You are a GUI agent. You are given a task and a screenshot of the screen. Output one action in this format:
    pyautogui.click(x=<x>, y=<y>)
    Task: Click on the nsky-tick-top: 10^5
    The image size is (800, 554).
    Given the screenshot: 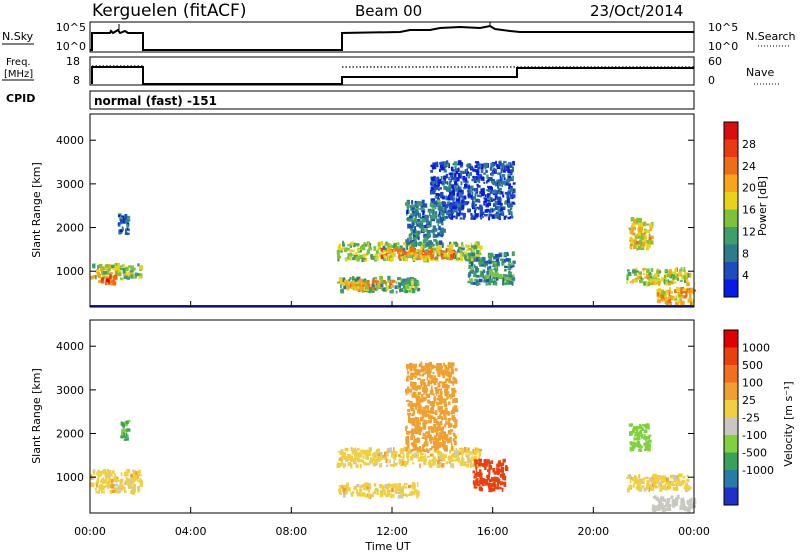 What is the action you would take?
    pyautogui.click(x=71, y=27)
    